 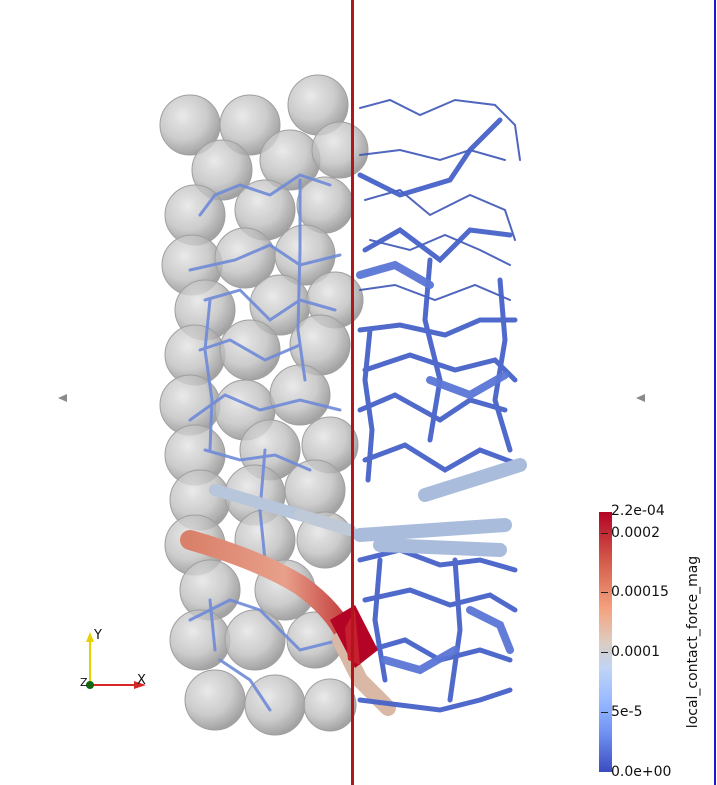 What do you see at coordinates (638, 511) in the screenshot?
I see `colorbar-max-label: 2.2e-04` at bounding box center [638, 511].